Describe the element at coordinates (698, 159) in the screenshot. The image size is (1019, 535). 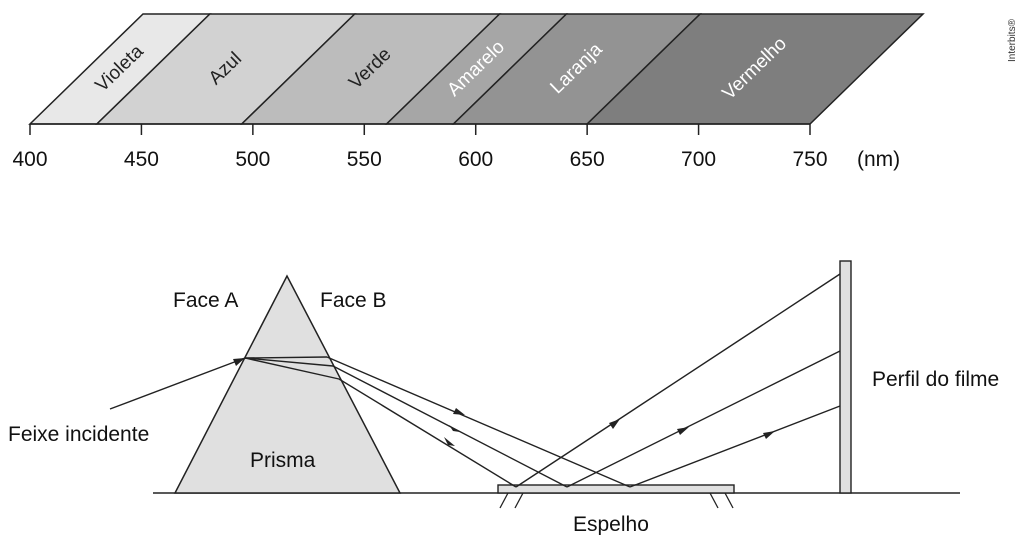
I see `tick-label-700: 700` at that location.